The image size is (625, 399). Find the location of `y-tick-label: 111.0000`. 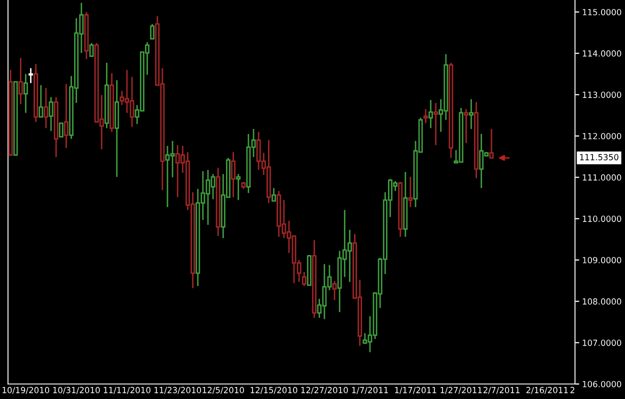

y-tick-label: 111.0000 is located at coordinates (602, 177).